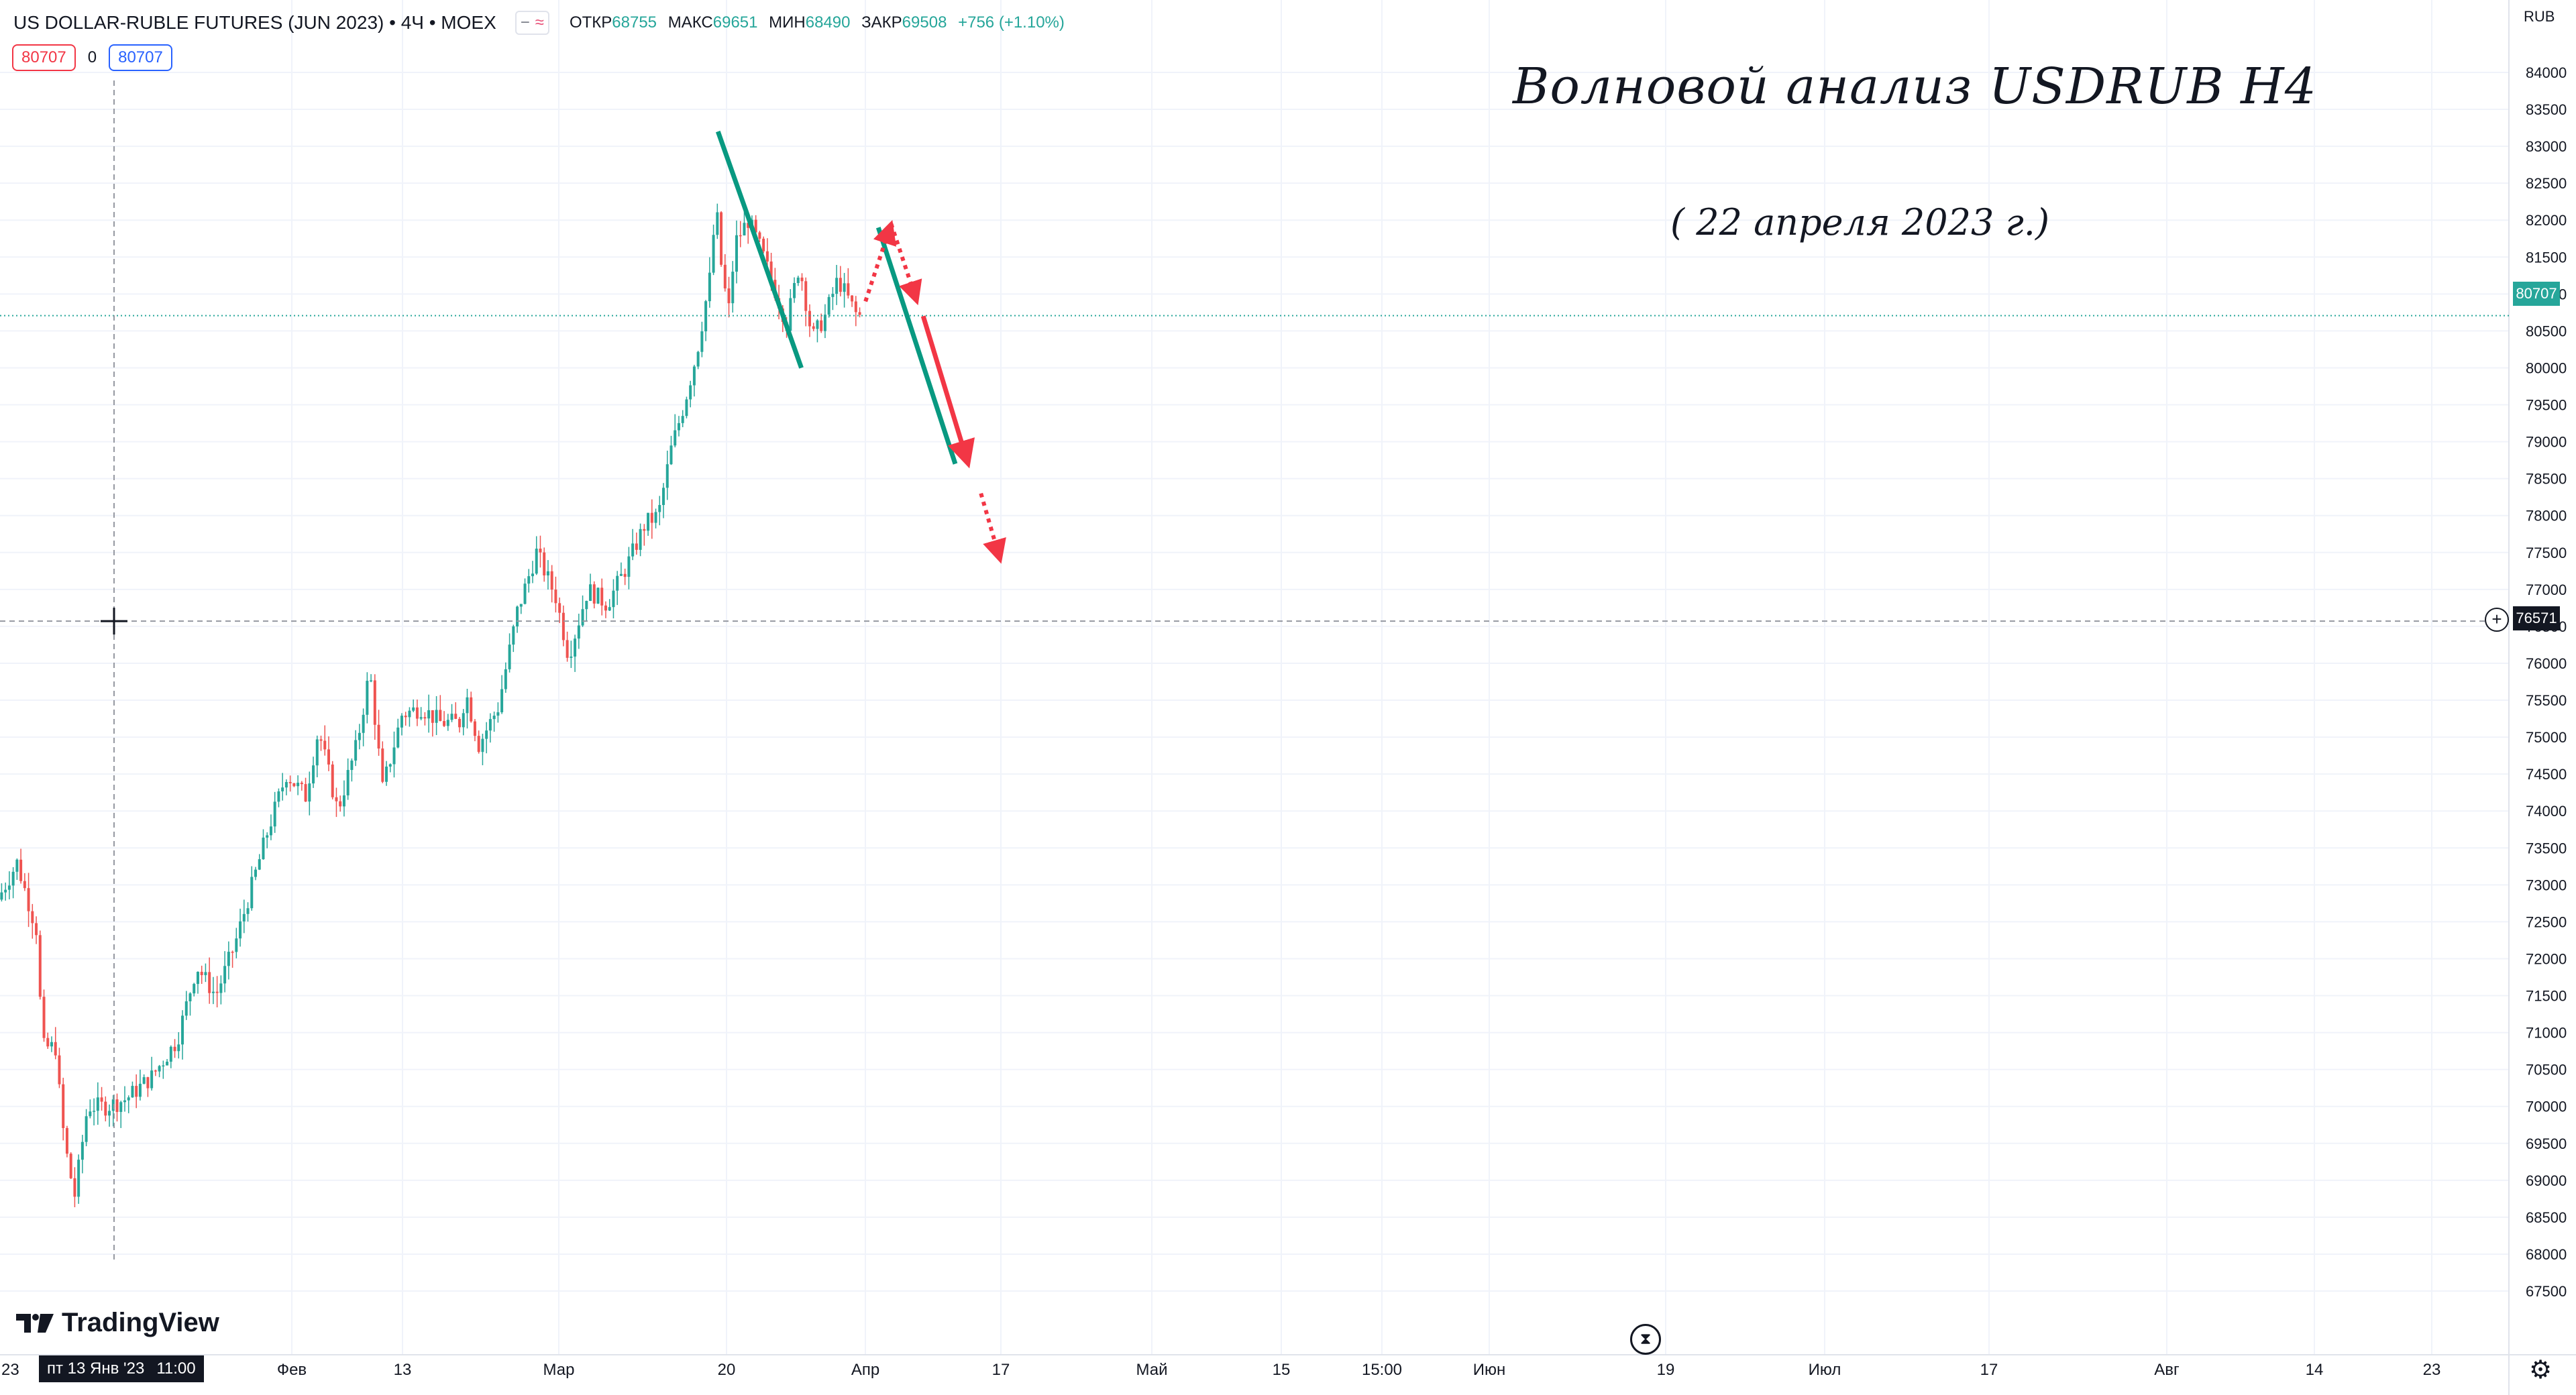 This screenshot has height=1395, width=2576. What do you see at coordinates (44, 57) in the screenshot?
I see `sell-button: 80707` at bounding box center [44, 57].